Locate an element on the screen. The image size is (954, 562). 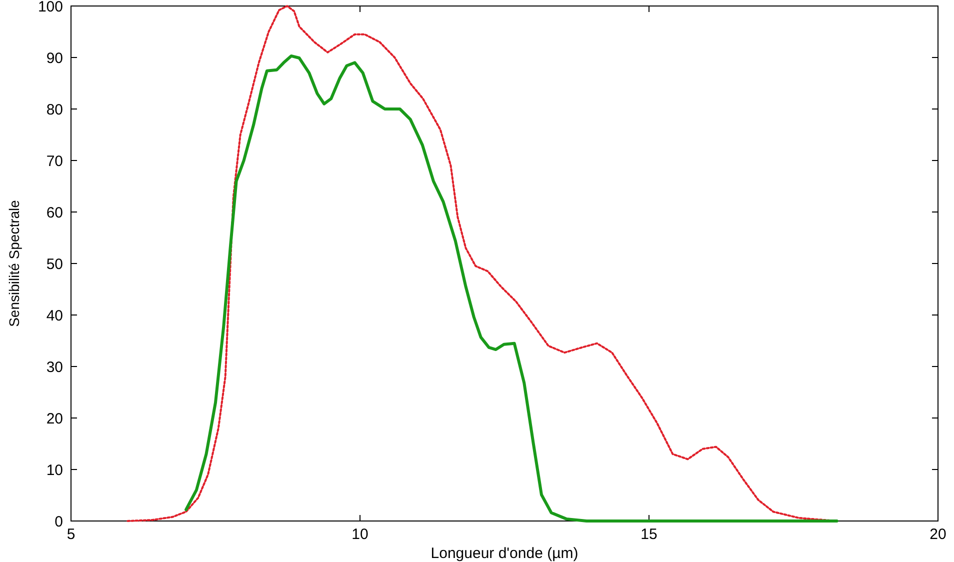
y-tick-label: 80 is located at coordinates (54, 109).